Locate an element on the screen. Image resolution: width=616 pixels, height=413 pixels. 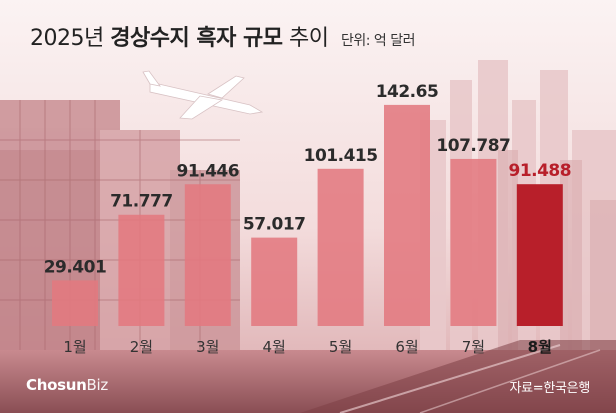
value-label-6: 142.65 is located at coordinates (407, 92).